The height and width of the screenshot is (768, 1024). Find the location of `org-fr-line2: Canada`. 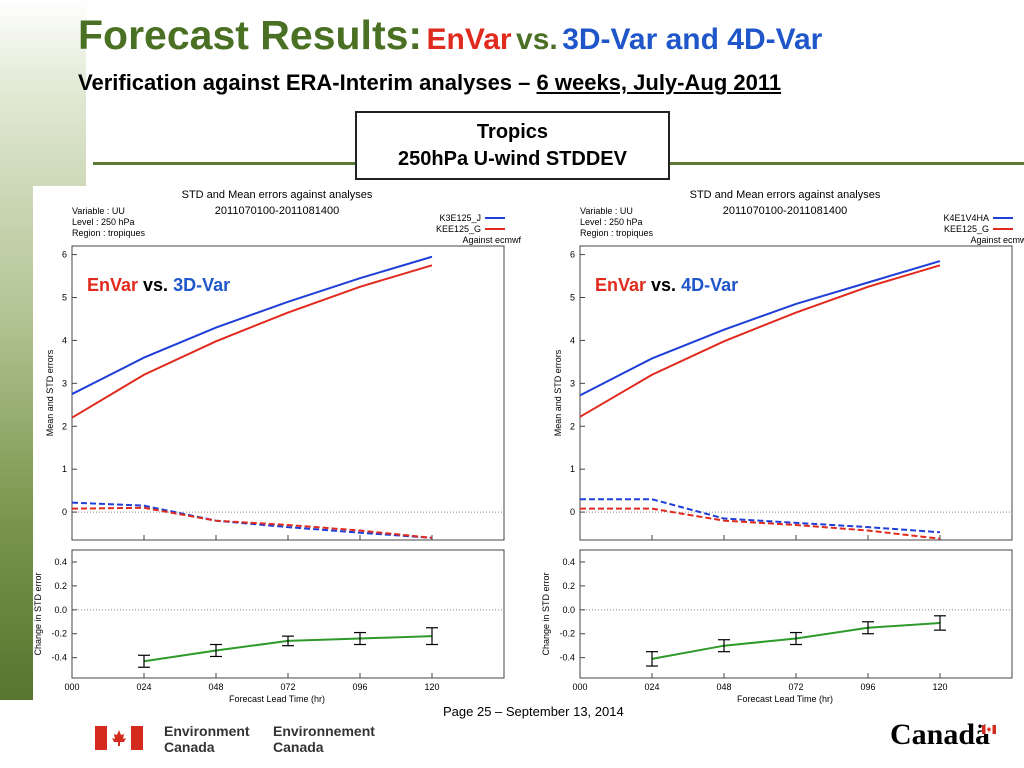

org-fr-line2: Canada is located at coordinates (298, 747).